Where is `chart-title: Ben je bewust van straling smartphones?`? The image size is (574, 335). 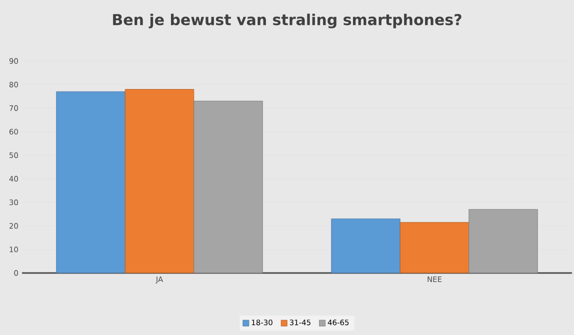
chart-title: Ben je bewust van straling smartphones? is located at coordinates (287, 21).